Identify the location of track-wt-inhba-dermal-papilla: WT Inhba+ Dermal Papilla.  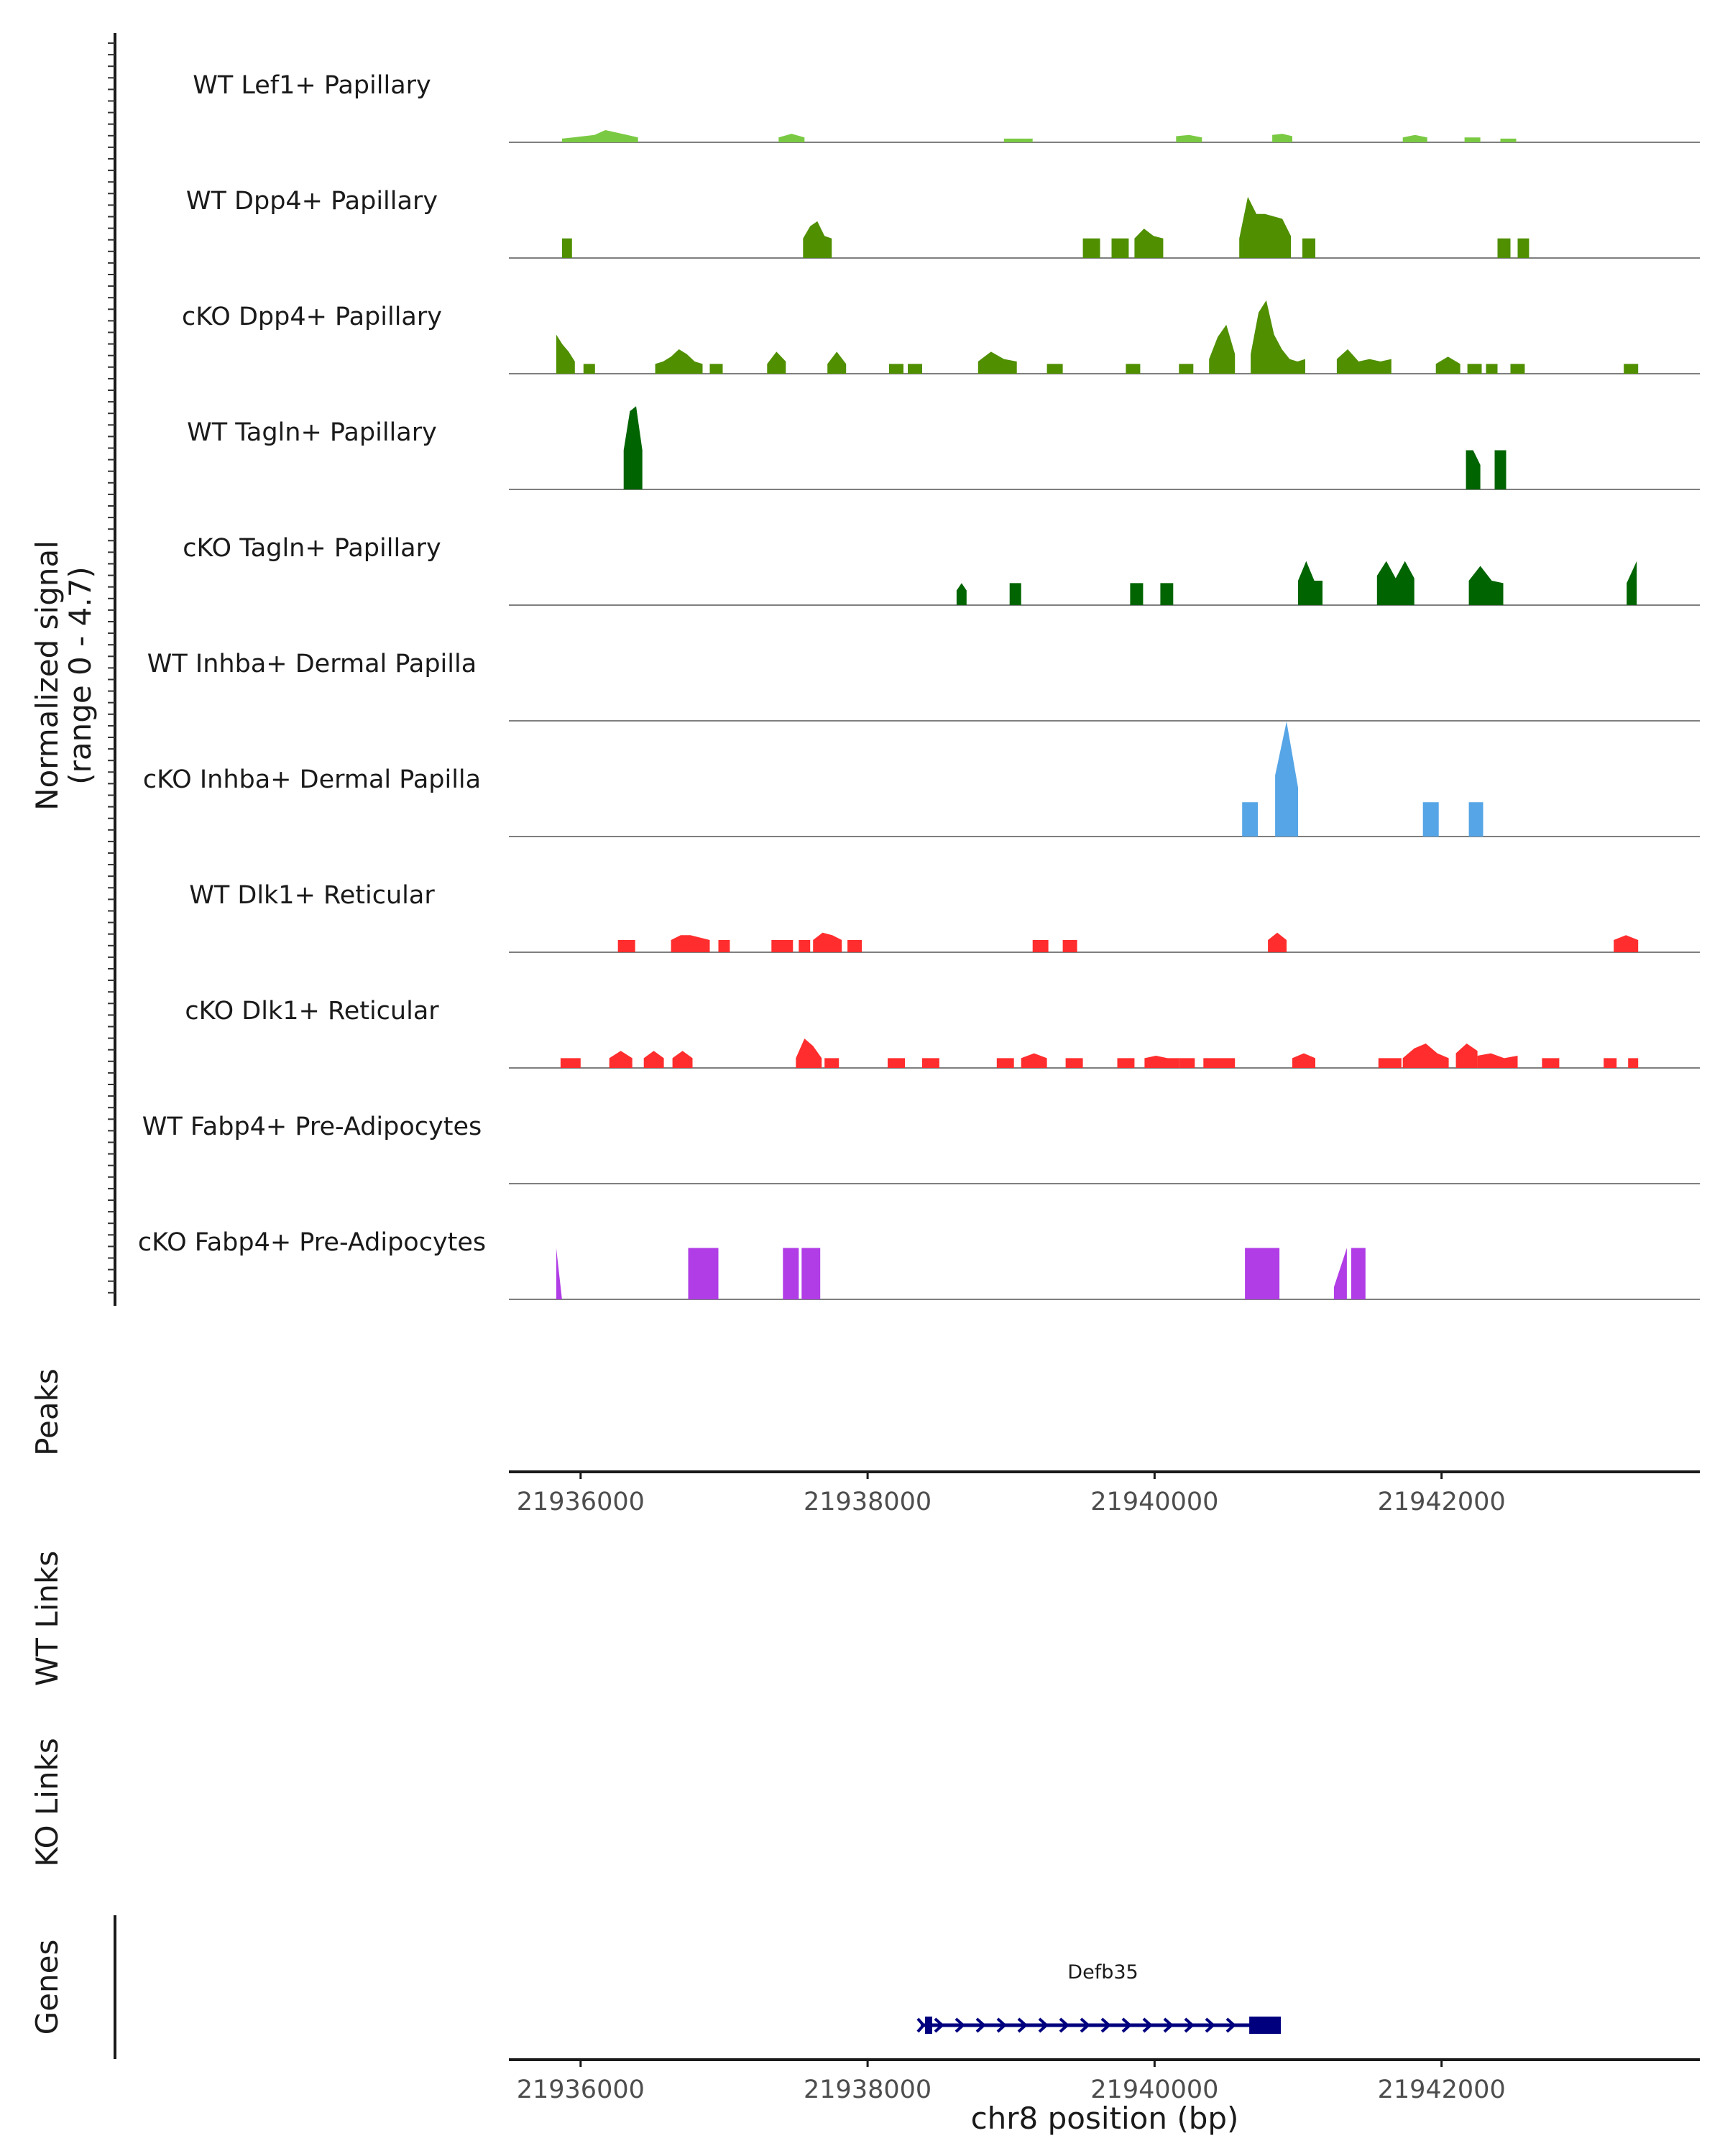
(923, 686).